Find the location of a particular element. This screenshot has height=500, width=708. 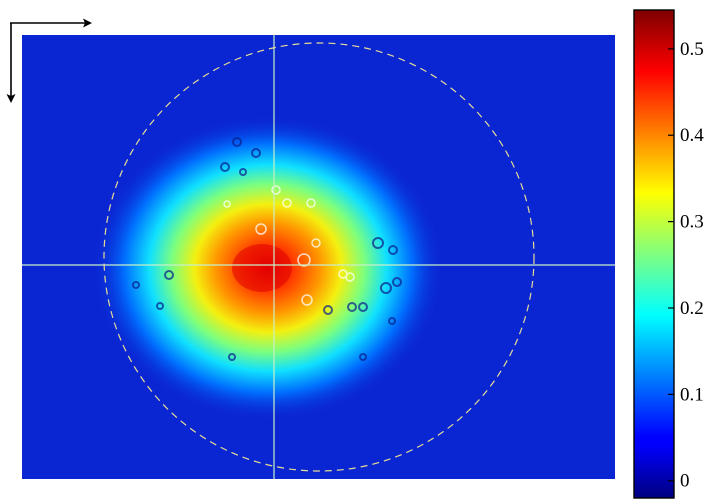

colorbar-tick-label: 0.1 is located at coordinates (692, 394).